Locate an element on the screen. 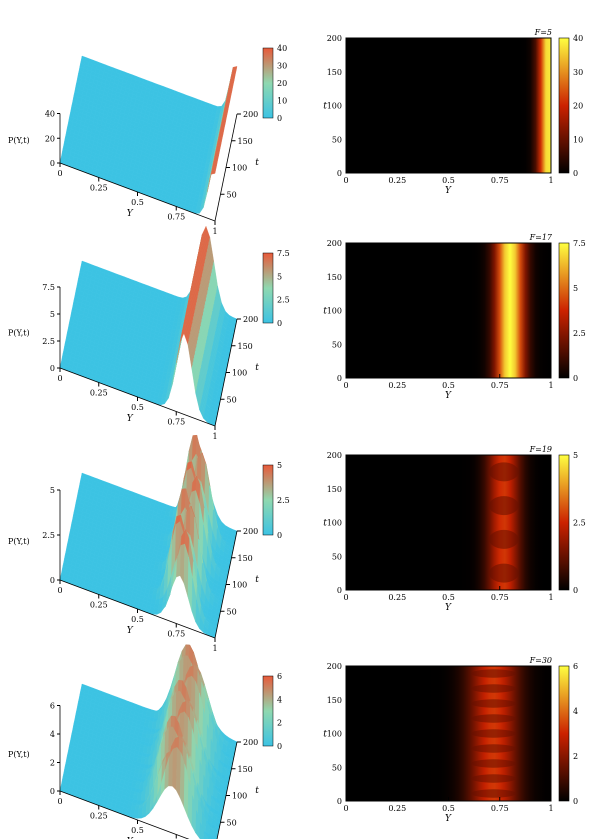 Image resolution: width=599 pixels, height=839 pixels. z-tick-label: 40 is located at coordinates (50, 114).